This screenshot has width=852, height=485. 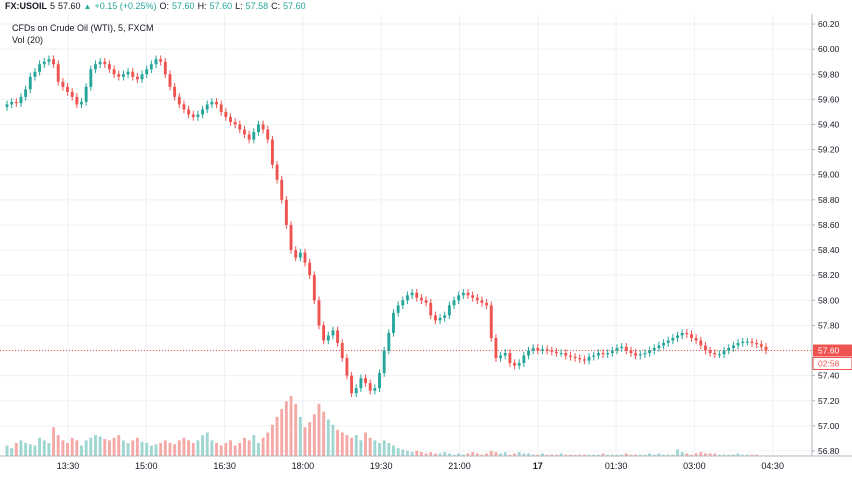 What do you see at coordinates (202, 6) in the screenshot?
I see `high-label: H:` at bounding box center [202, 6].